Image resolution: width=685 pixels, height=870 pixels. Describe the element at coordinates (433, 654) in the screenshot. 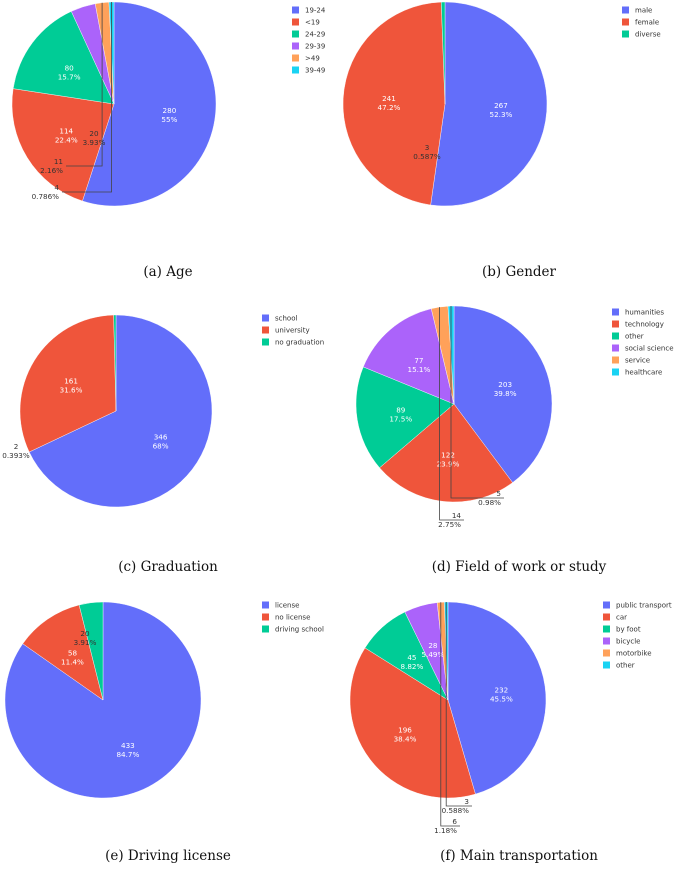

I see `slice-percent-label: 5.49%` at that location.